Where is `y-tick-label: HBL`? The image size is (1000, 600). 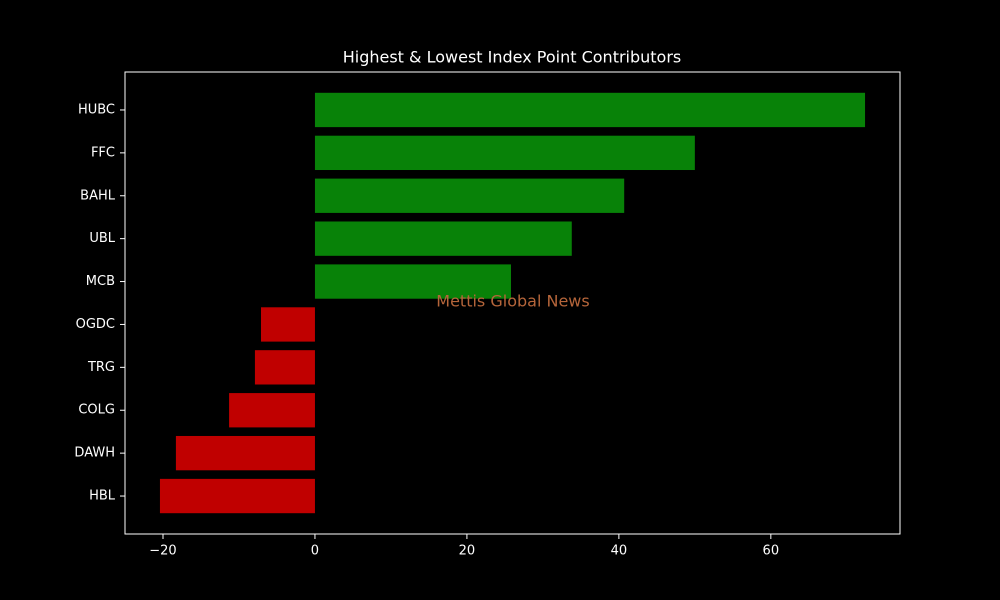 y-tick-label: HBL is located at coordinates (102, 496).